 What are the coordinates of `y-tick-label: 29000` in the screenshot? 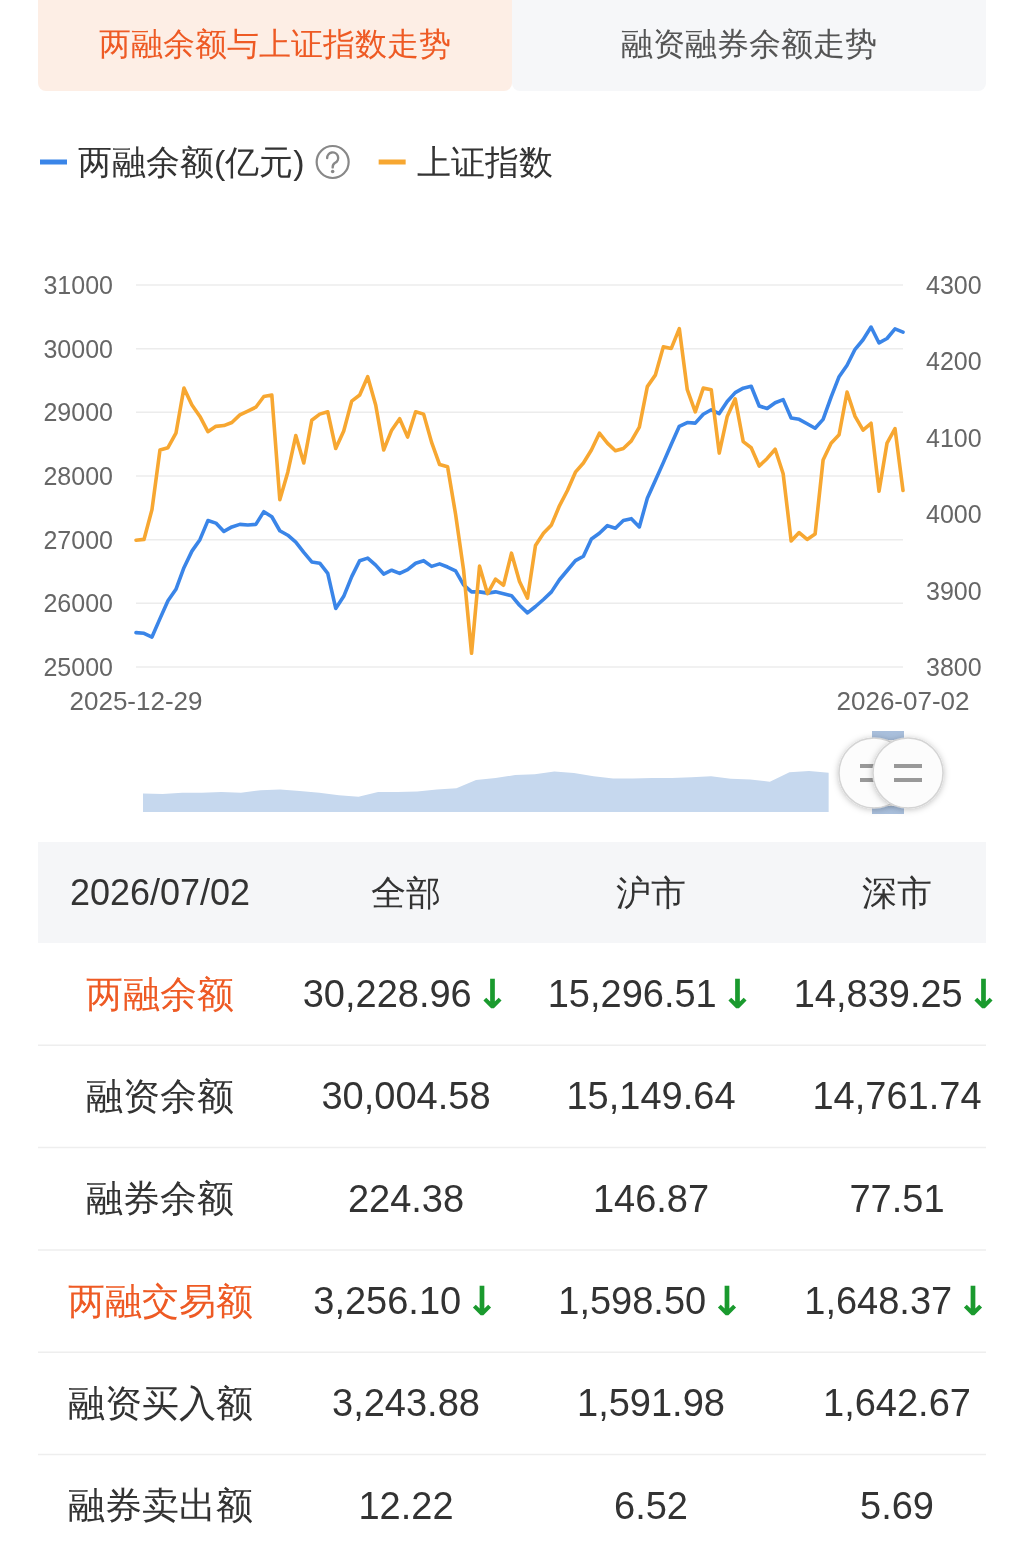 It's located at (78, 412).